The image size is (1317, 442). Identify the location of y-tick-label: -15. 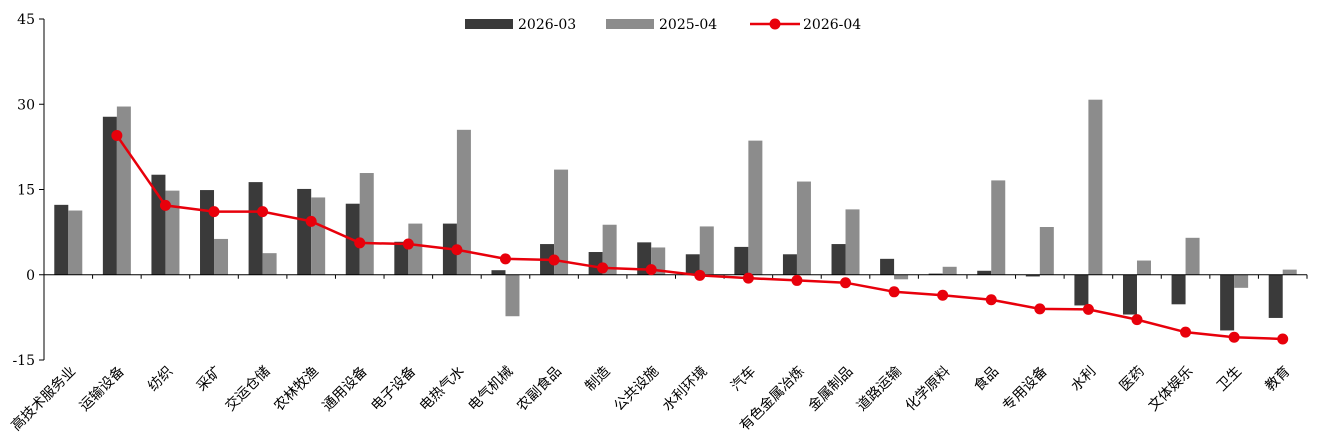
(23, 361).